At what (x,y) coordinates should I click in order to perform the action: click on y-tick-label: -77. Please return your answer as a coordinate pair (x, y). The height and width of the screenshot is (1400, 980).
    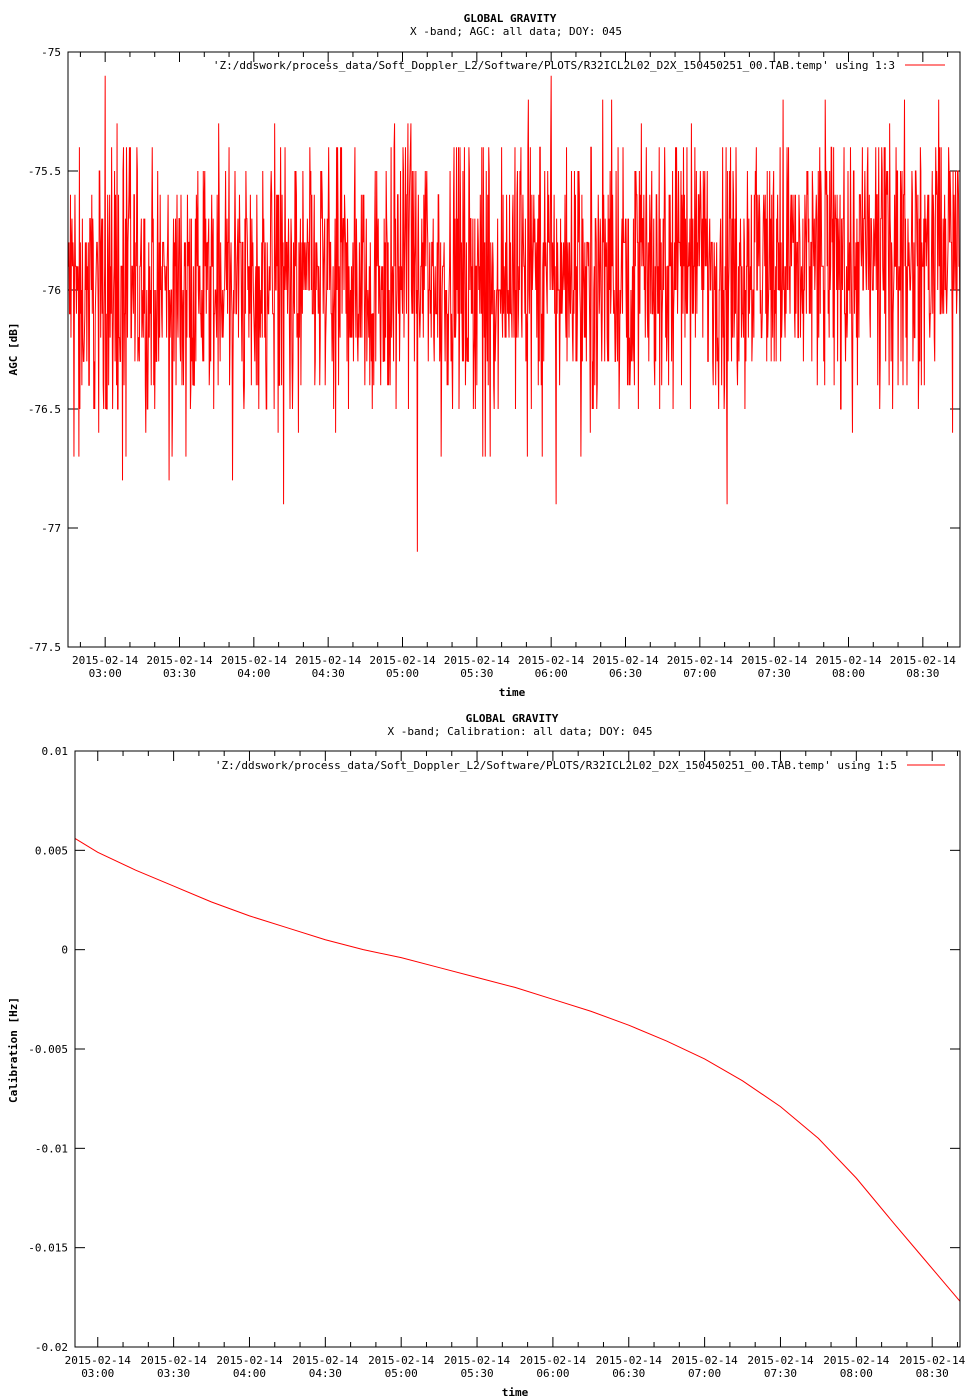
    Looking at the image, I should click on (51, 528).